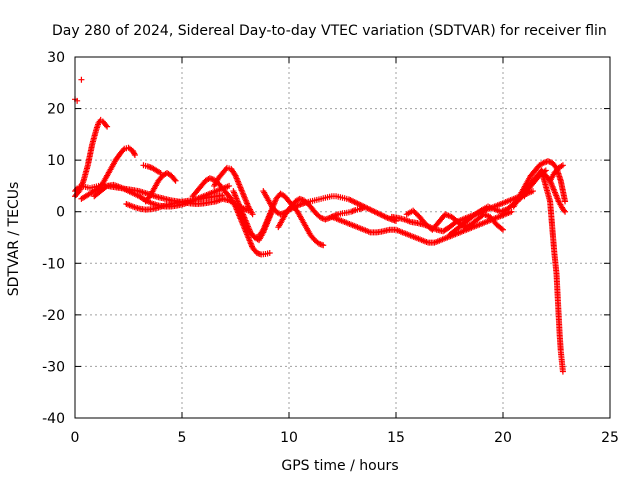 The image size is (640, 480). Describe the element at coordinates (339, 466) in the screenshot. I see `x-axis-label: GPS time / hours` at that location.